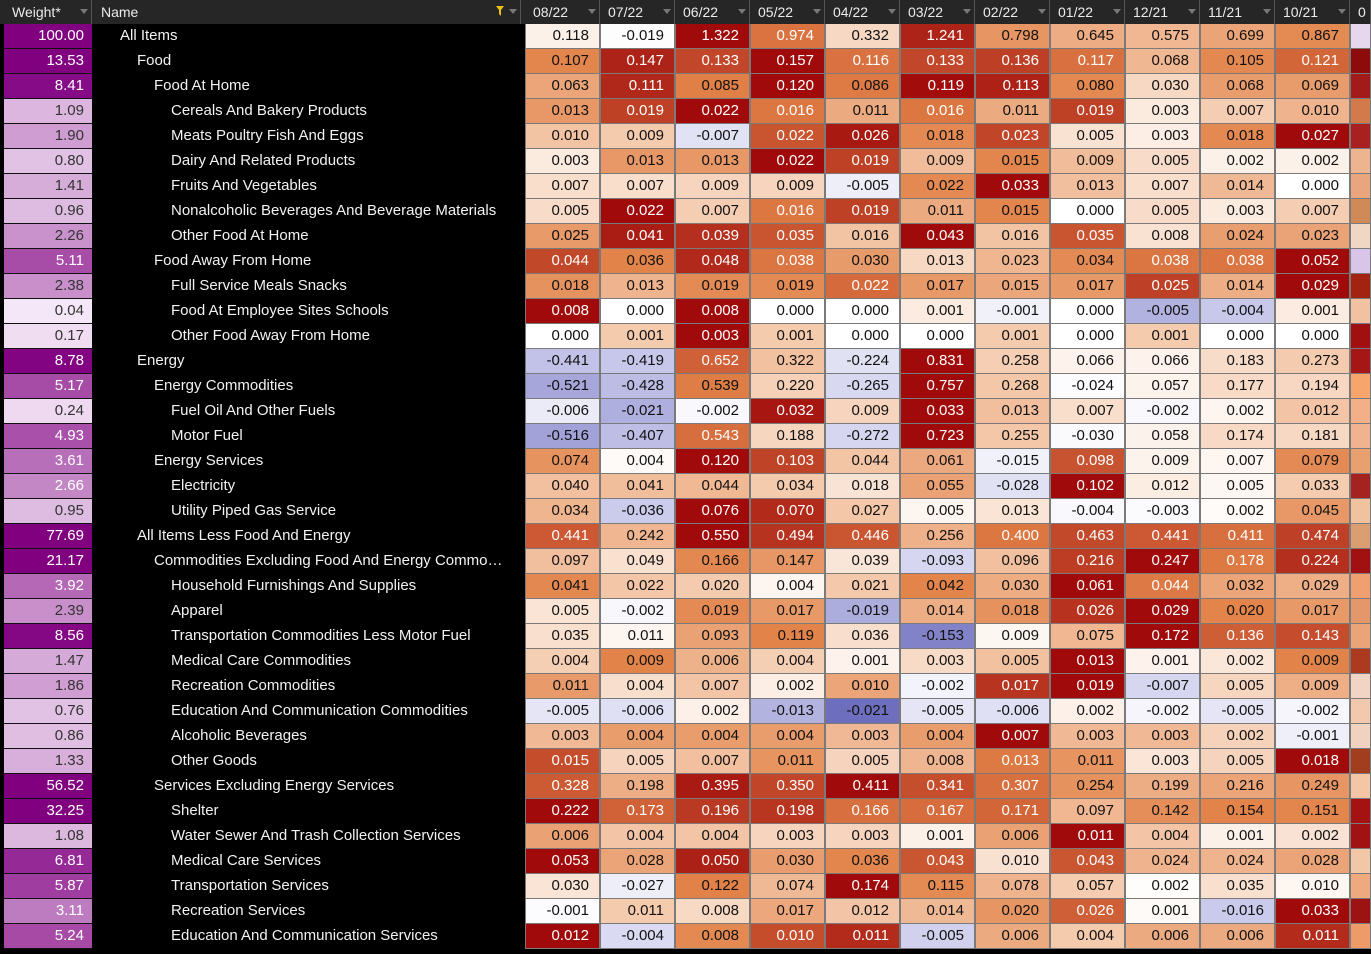 Image resolution: width=1371 pixels, height=954 pixels. Describe the element at coordinates (787, 12) in the screenshot. I see `header-period: 05/22` at that location.